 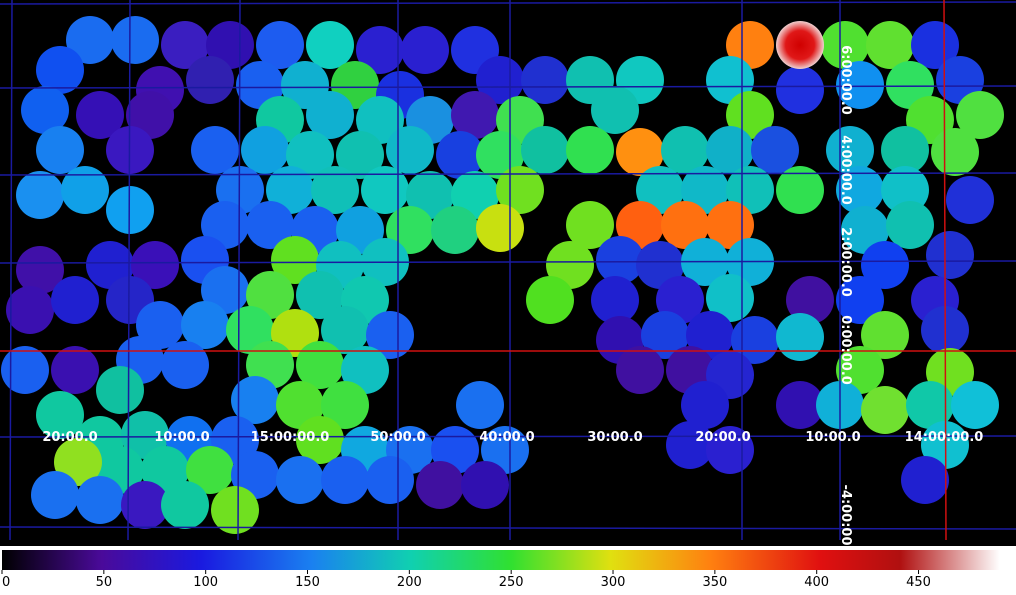 What do you see at coordinates (614, 437) in the screenshot?
I see `ra-label: 30:00.0` at bounding box center [614, 437].